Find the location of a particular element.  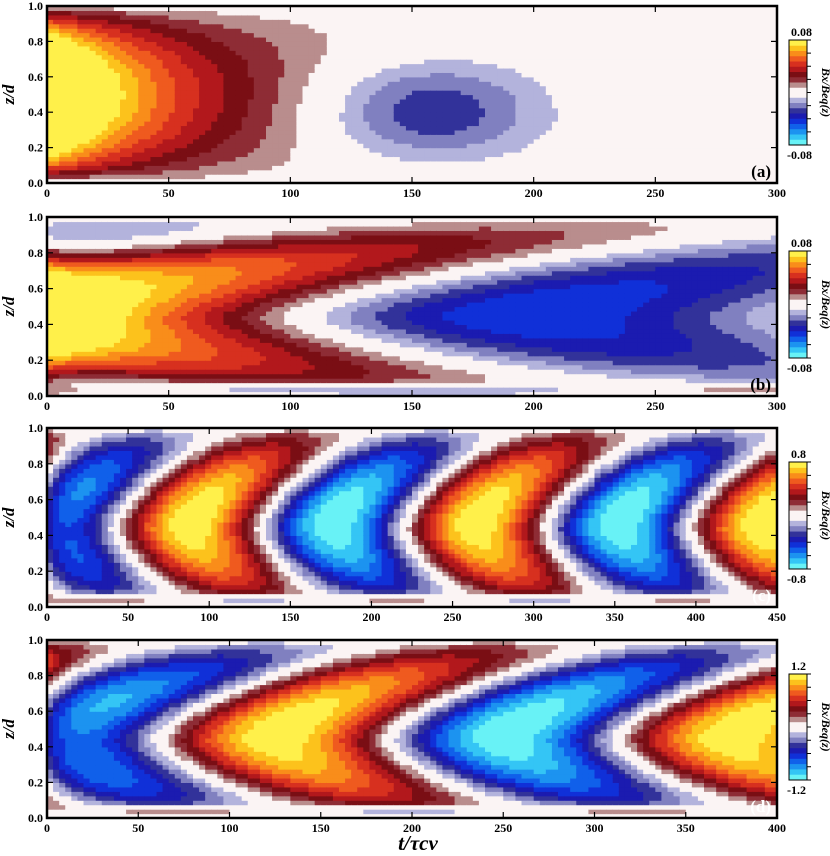

y-tick-label: 1.0 is located at coordinates (35, 6).